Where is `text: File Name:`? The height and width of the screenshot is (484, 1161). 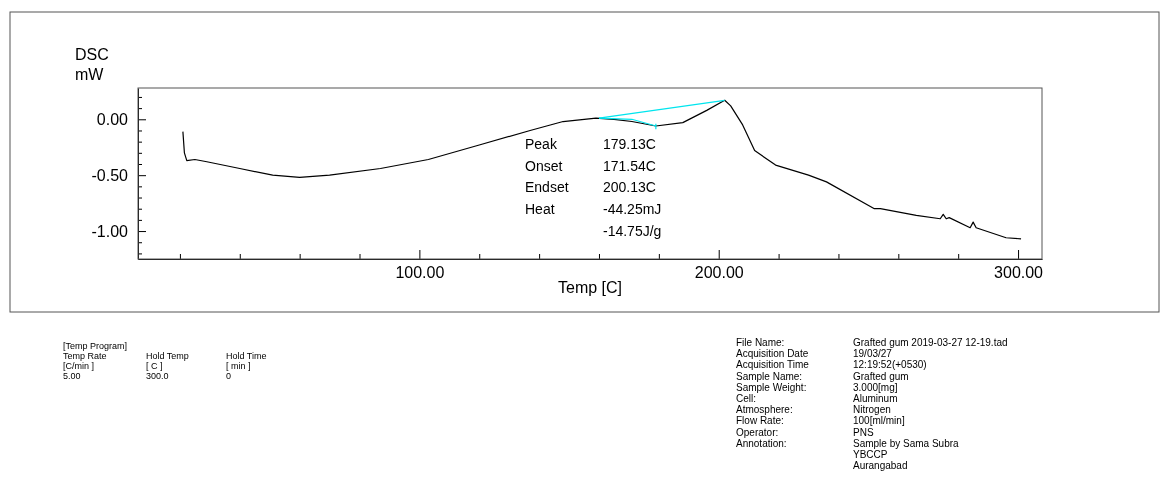 text: File Name: is located at coordinates (760, 342).